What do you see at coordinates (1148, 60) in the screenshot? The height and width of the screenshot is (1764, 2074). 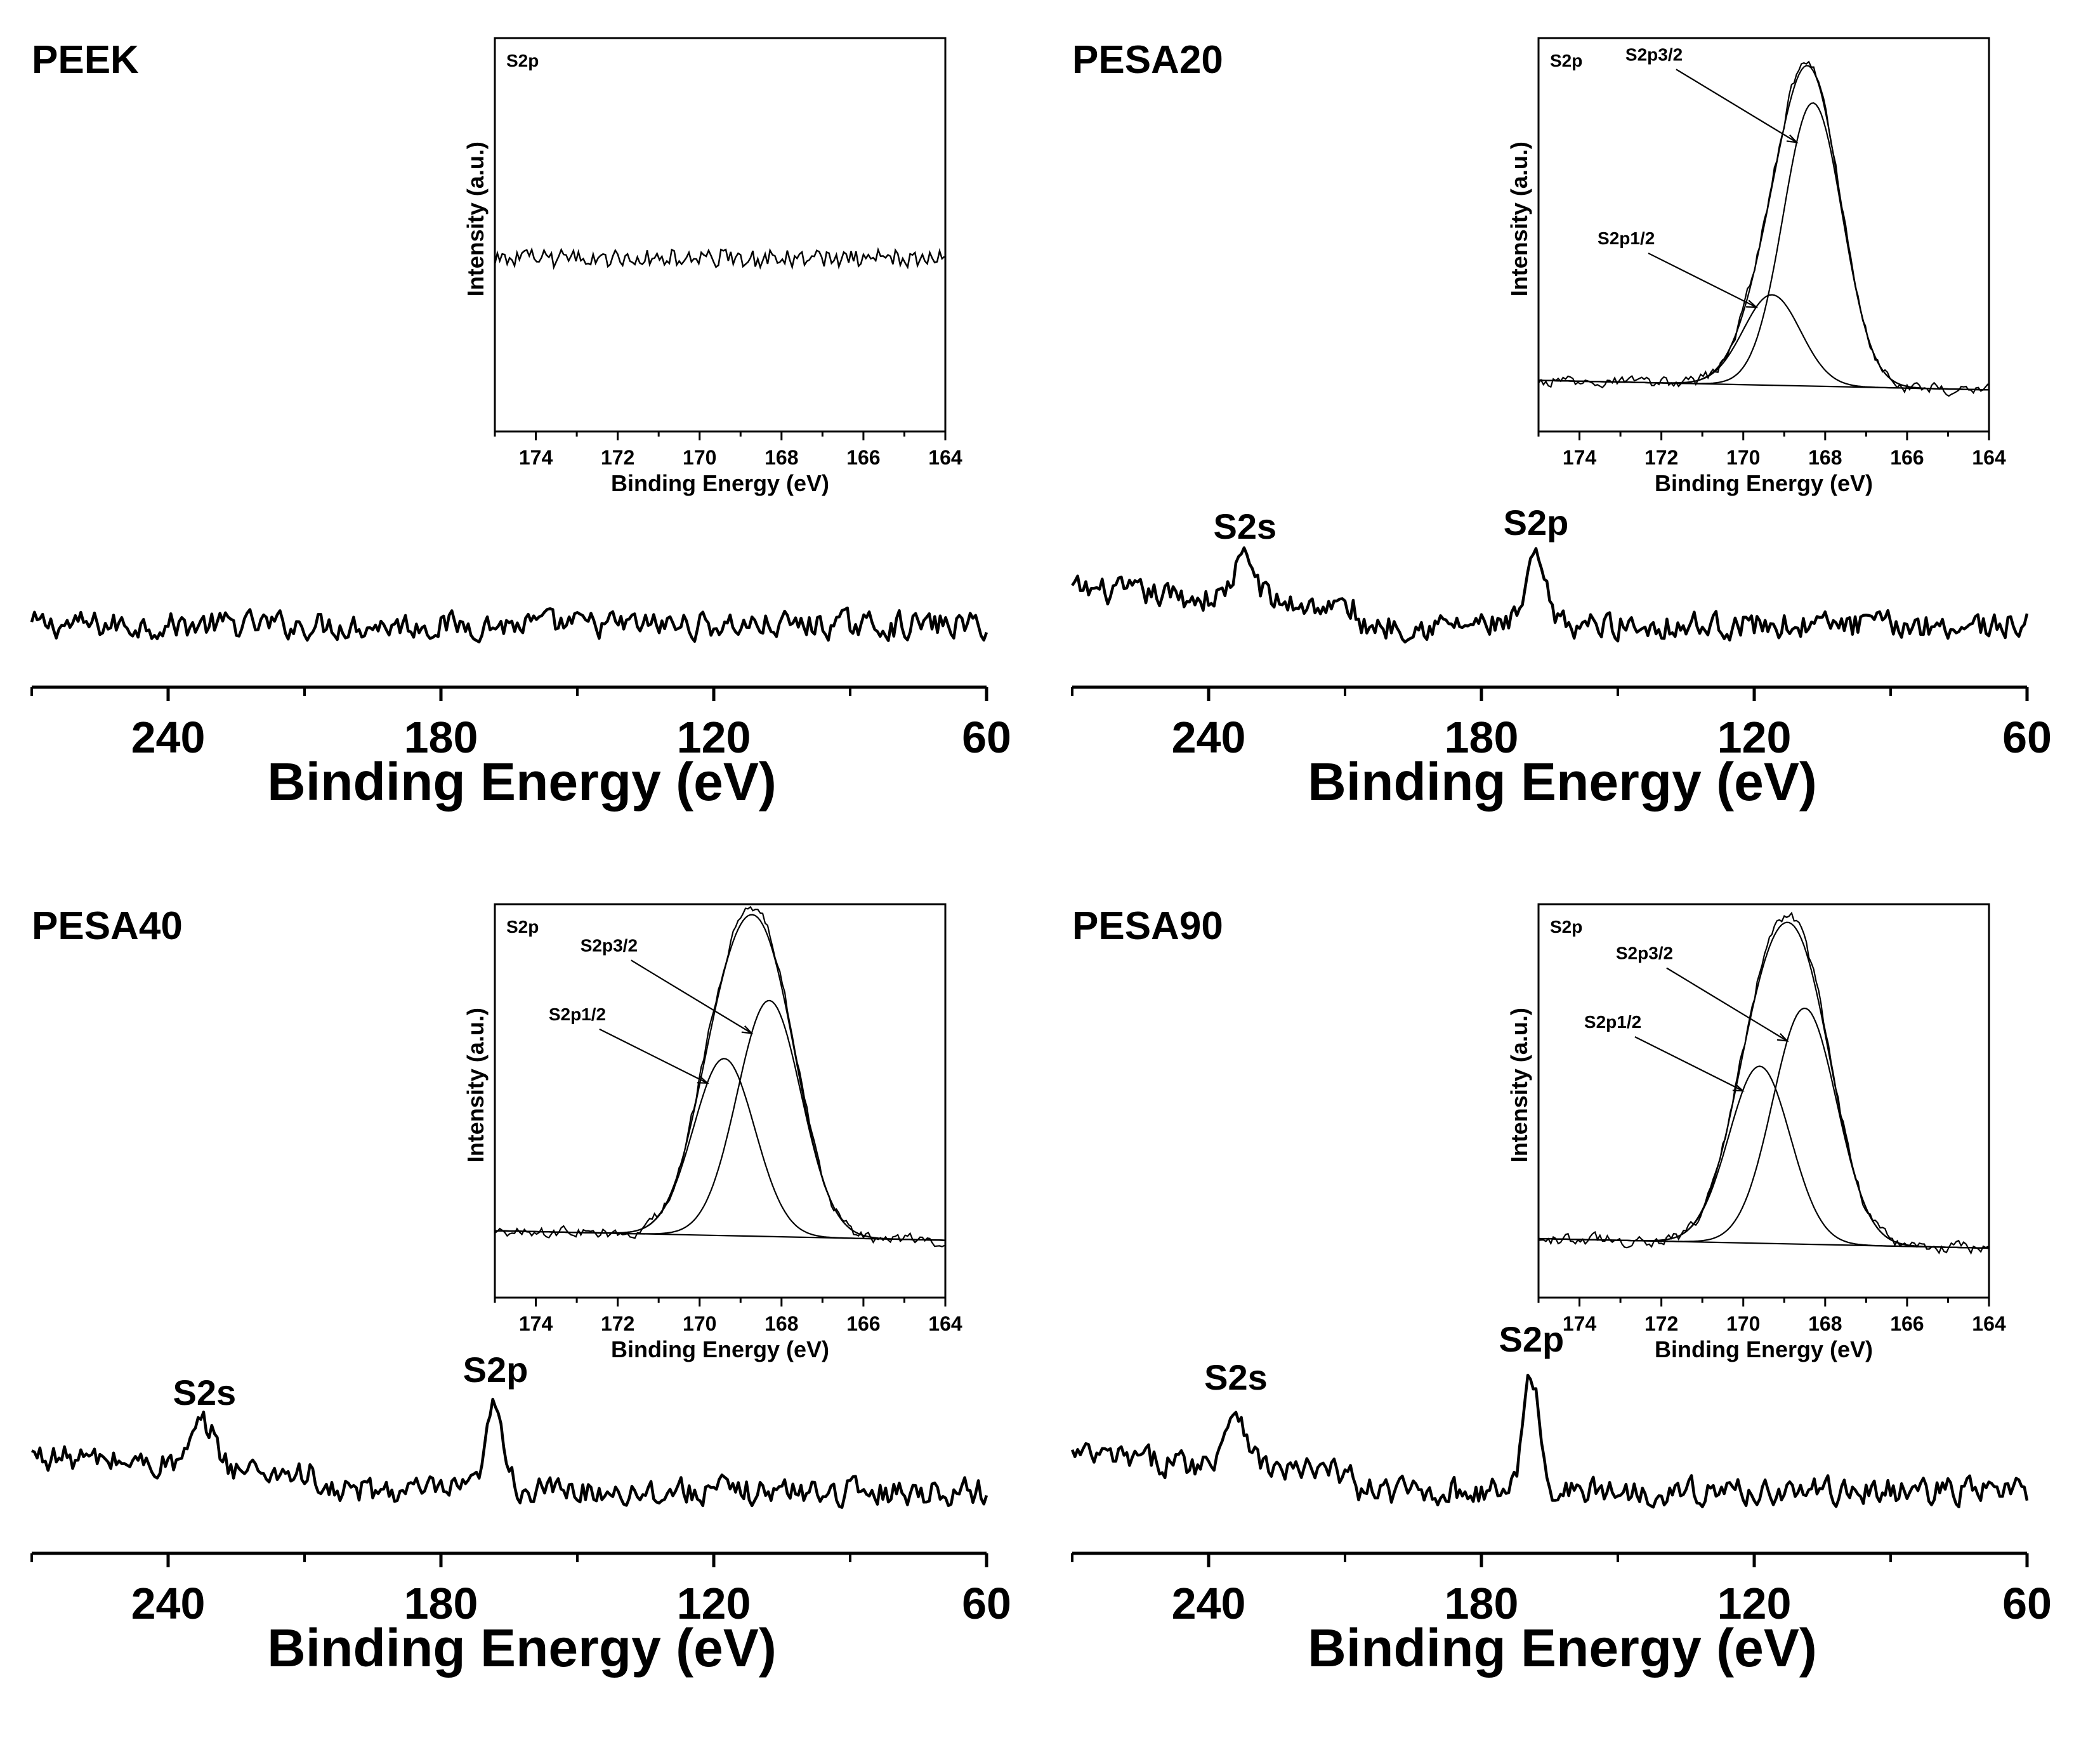 I see `panel-title: PESA20` at bounding box center [1148, 60].